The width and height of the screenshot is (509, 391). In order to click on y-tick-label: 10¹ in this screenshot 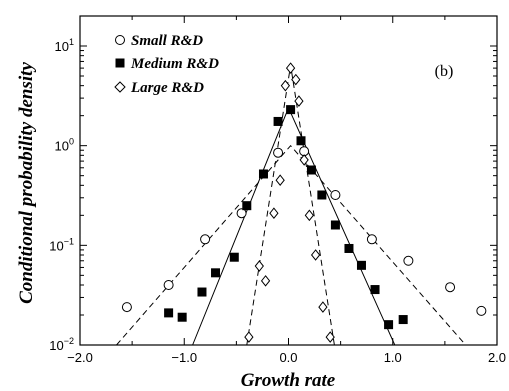, I will do `click(64, 45)`.